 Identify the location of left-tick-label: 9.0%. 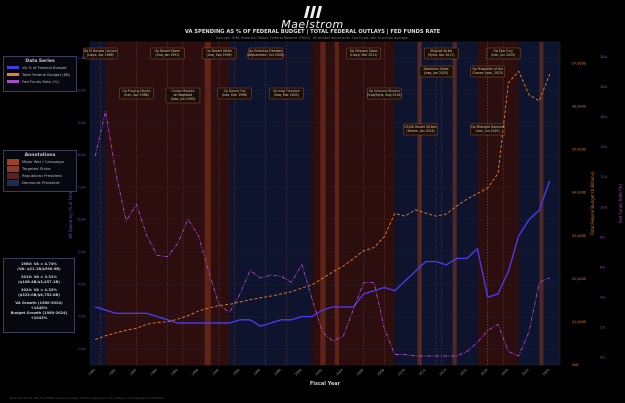
(82, 123).